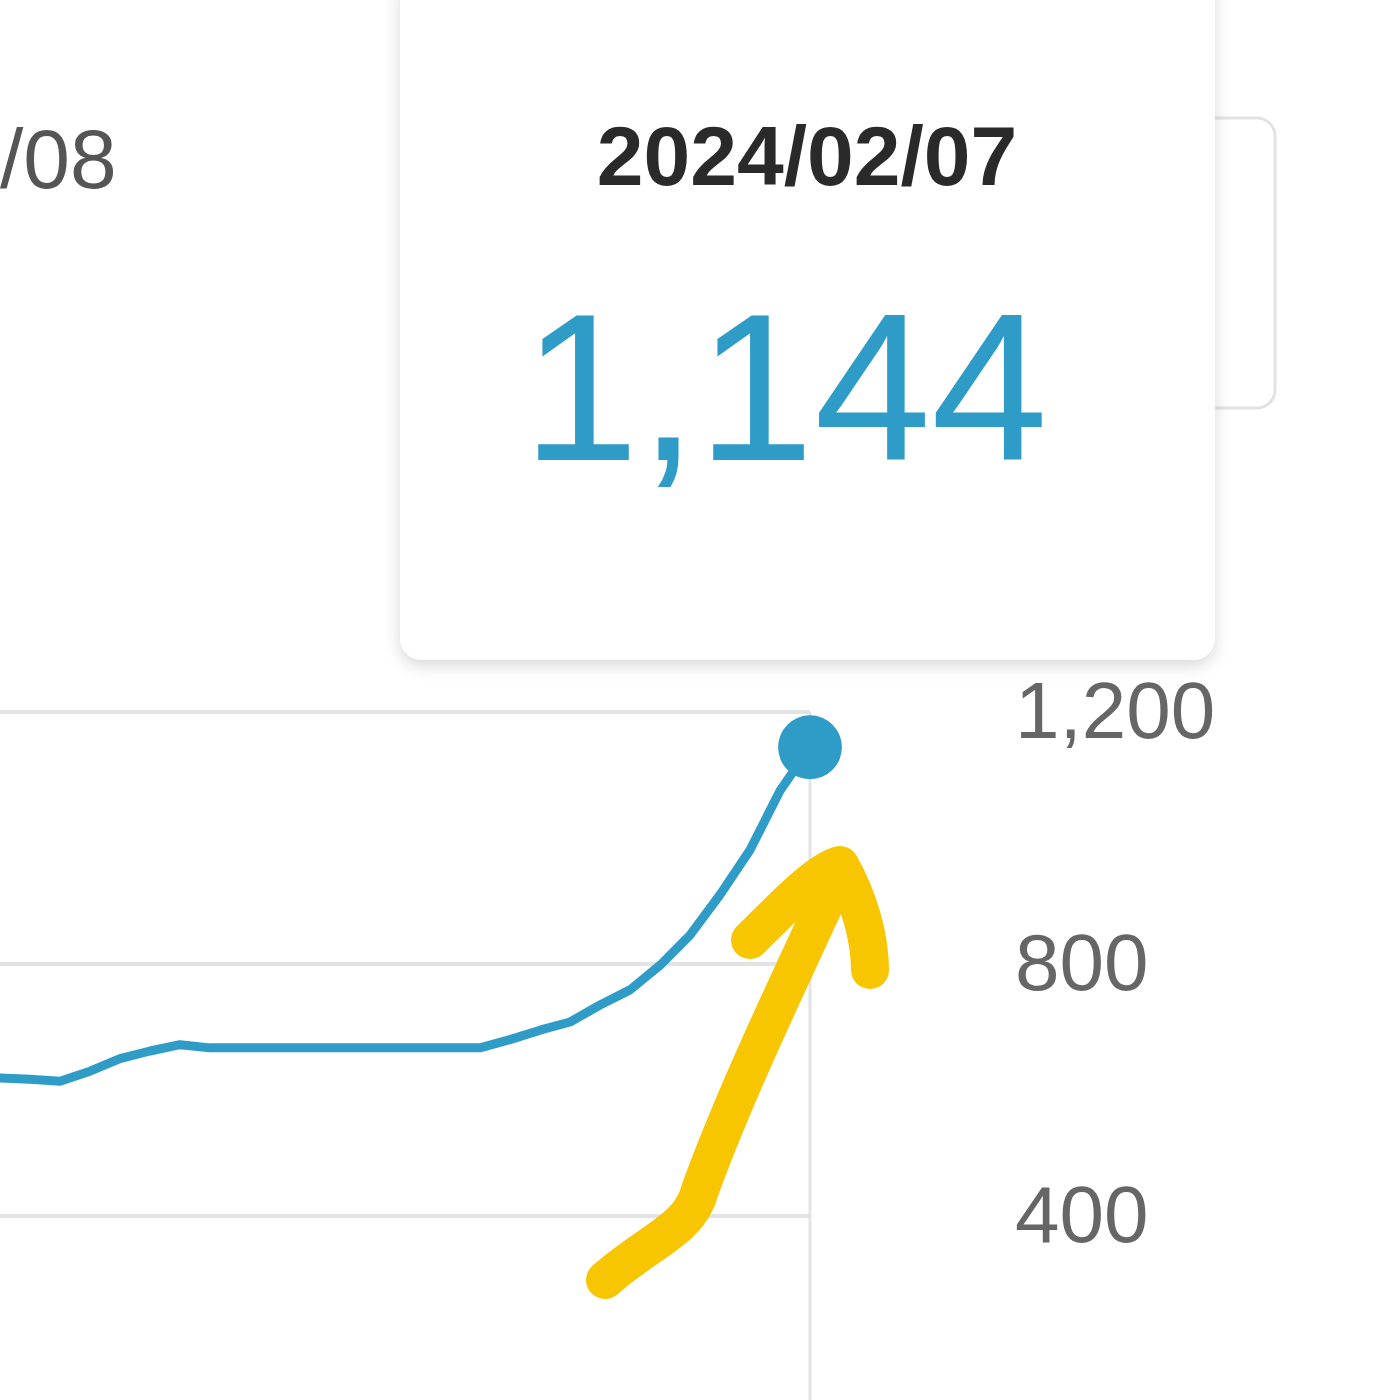 This screenshot has width=1400, height=1400. What do you see at coordinates (785, 387) in the screenshot?
I see `text: 1,144` at bounding box center [785, 387].